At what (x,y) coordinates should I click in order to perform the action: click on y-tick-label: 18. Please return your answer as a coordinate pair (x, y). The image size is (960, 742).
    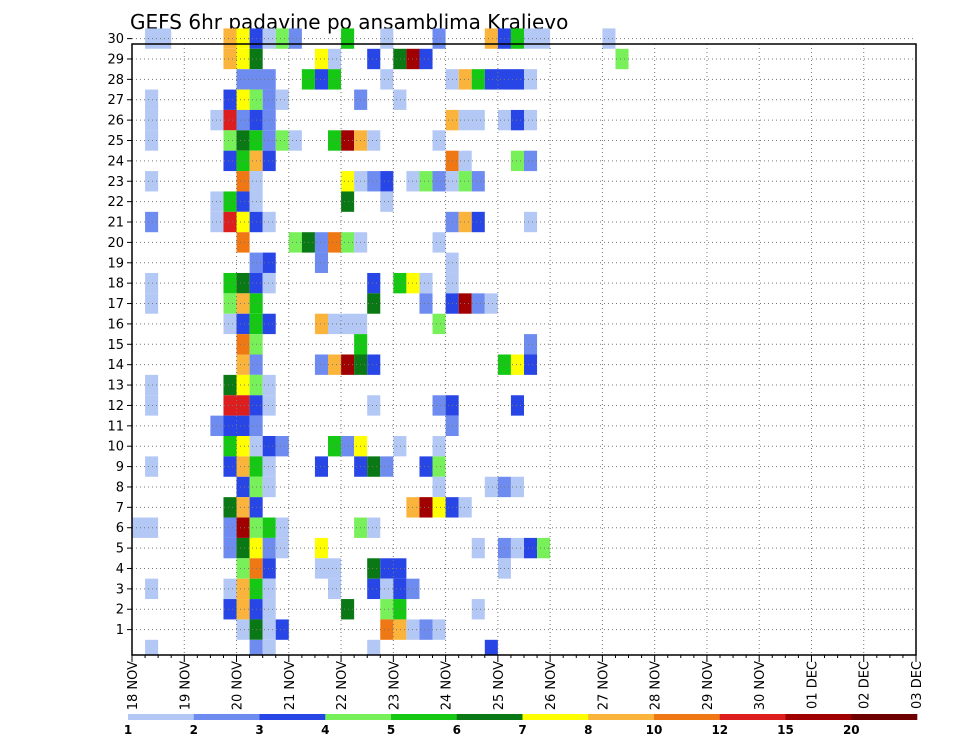
    Looking at the image, I should click on (115, 284).